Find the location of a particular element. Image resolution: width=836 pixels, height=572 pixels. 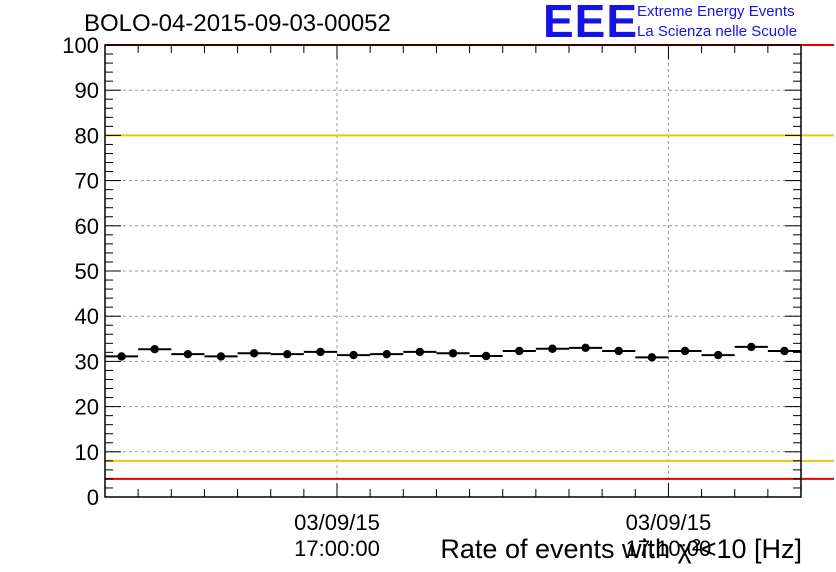

y-tick-label: 100 is located at coordinates (80, 45).